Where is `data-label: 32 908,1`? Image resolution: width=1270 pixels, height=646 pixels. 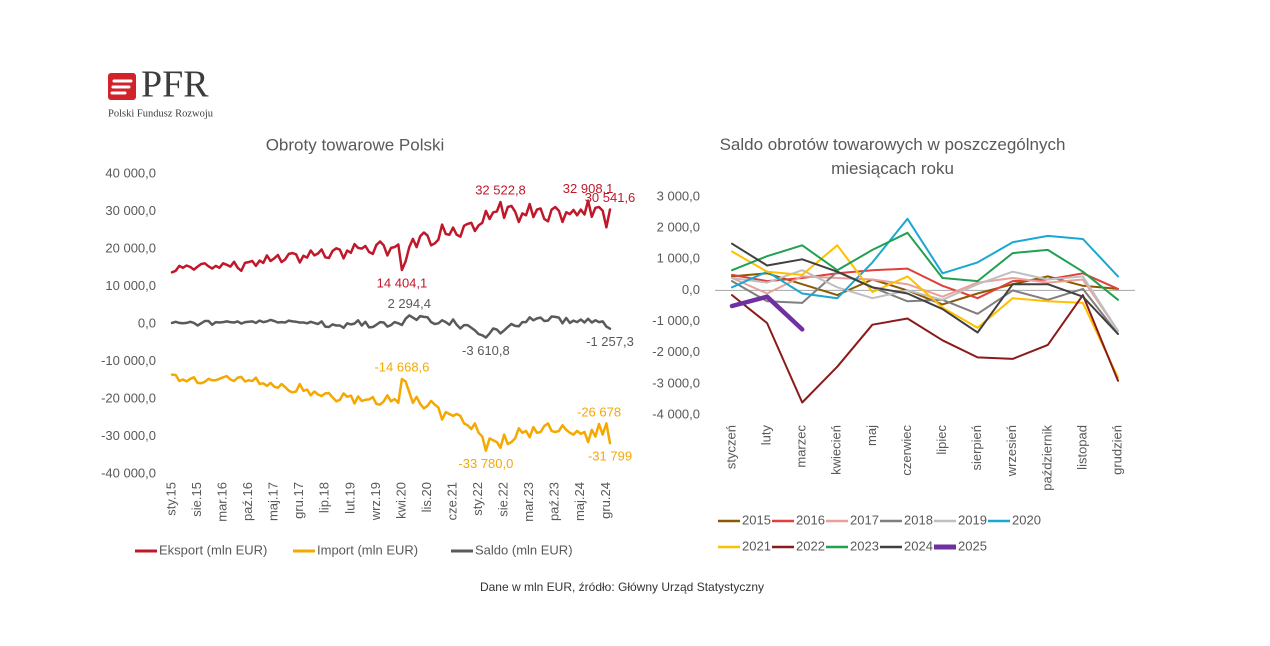
data-label: 32 908,1 is located at coordinates (588, 188).